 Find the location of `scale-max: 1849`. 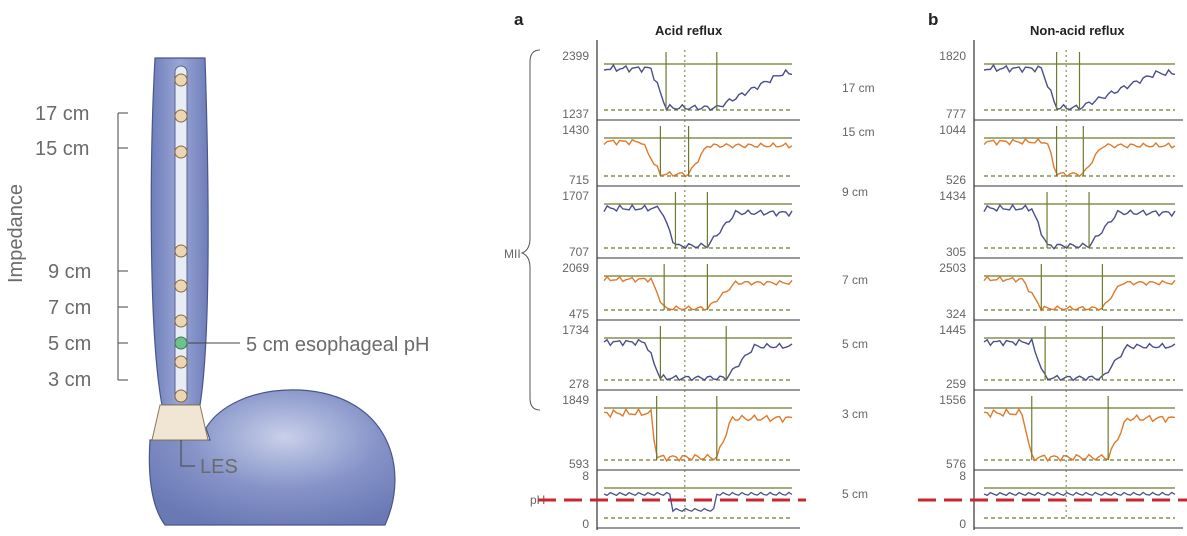

scale-max: 1849 is located at coordinates (575, 400).